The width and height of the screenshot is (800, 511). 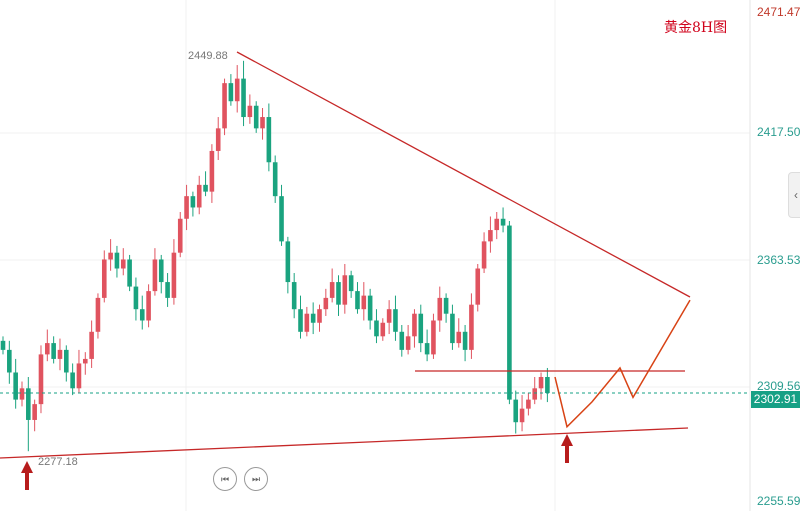 What do you see at coordinates (778, 386) in the screenshot?
I see `y-tick-label: 2309.56` at bounding box center [778, 386].